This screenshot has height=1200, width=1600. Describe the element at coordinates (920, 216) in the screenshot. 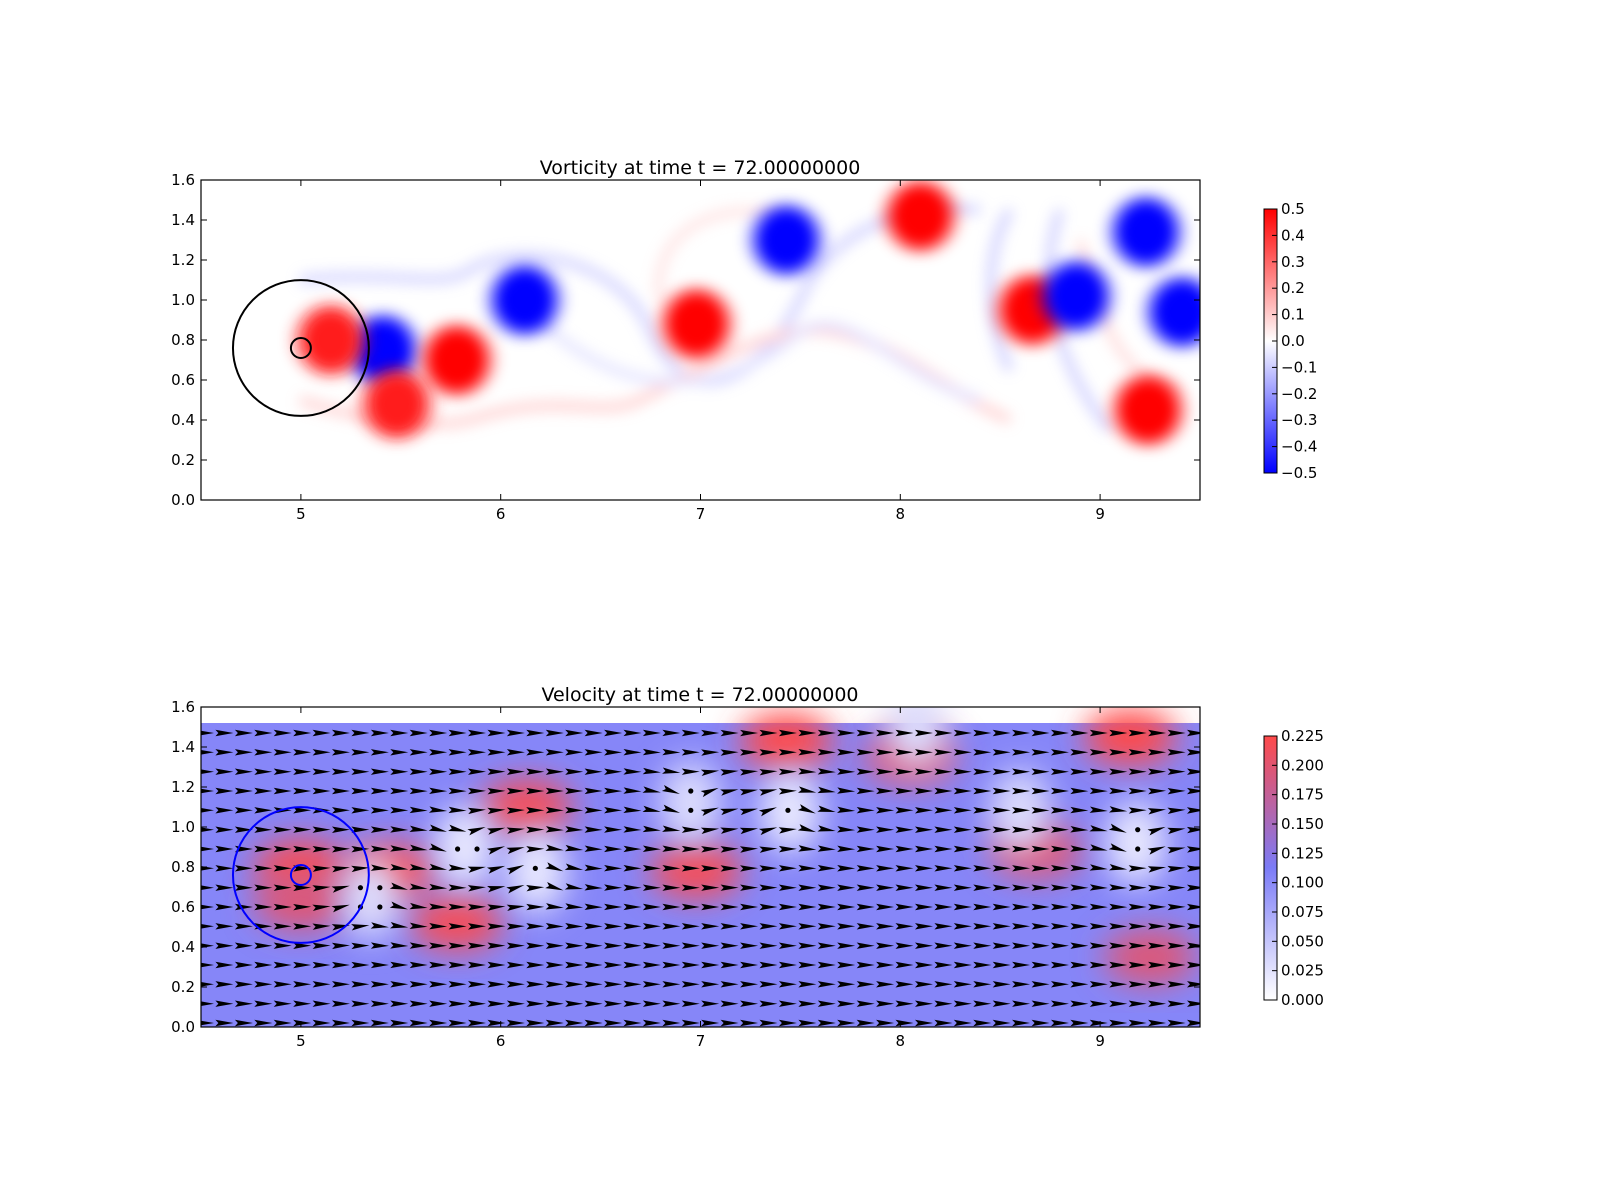

I see `vortex-core` at that location.